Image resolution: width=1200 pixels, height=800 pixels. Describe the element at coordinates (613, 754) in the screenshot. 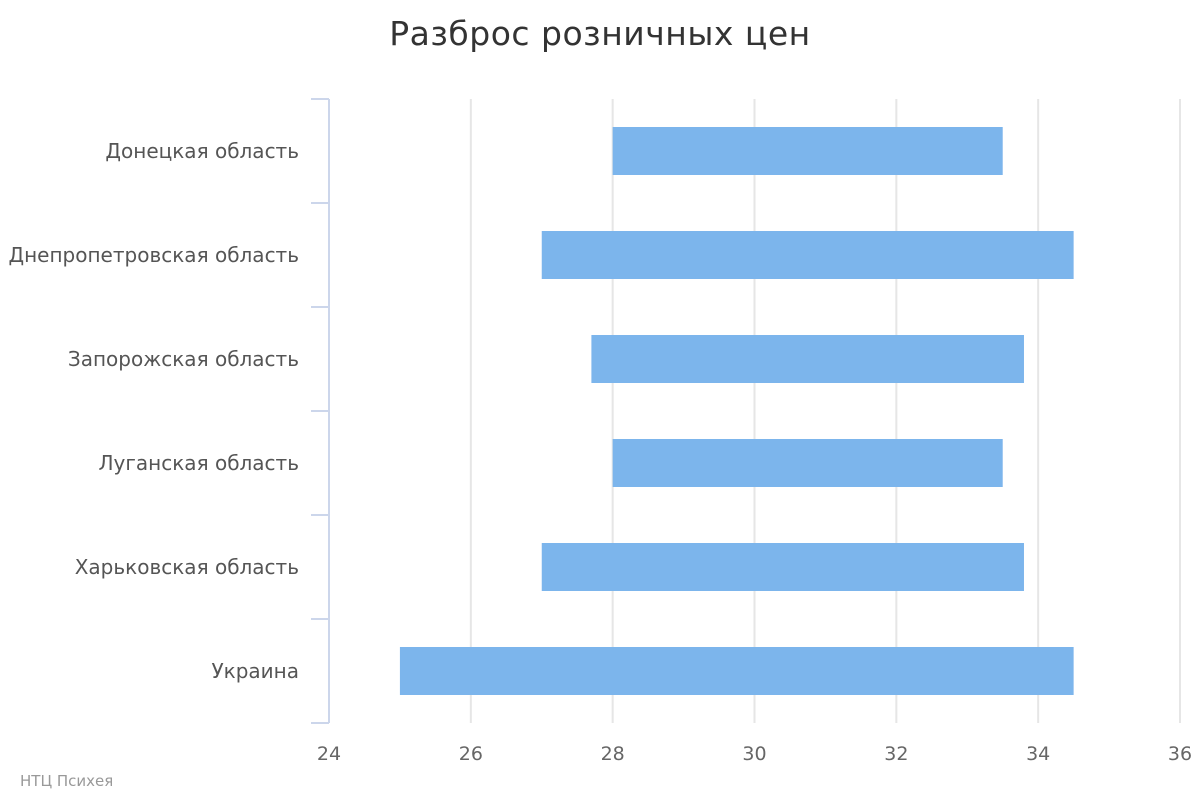

I see `value-tick-label: 28` at that location.